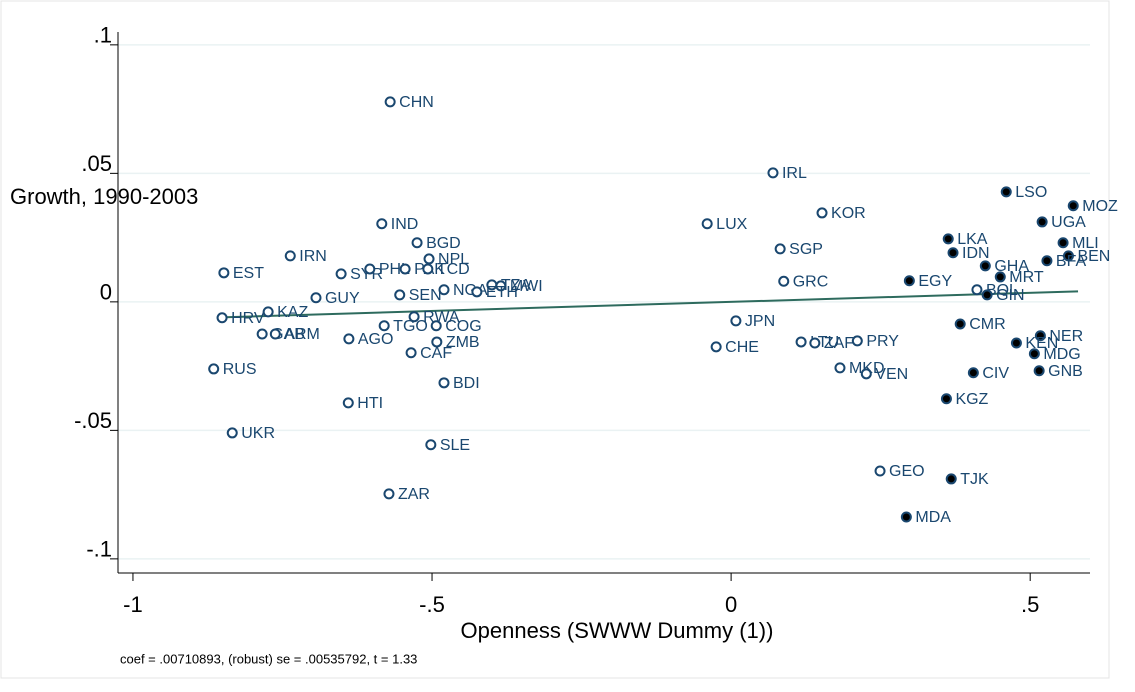 The height and width of the screenshot is (692, 1135). What do you see at coordinates (971, 399) in the screenshot?
I see `point-label: KGZ` at bounding box center [971, 399].